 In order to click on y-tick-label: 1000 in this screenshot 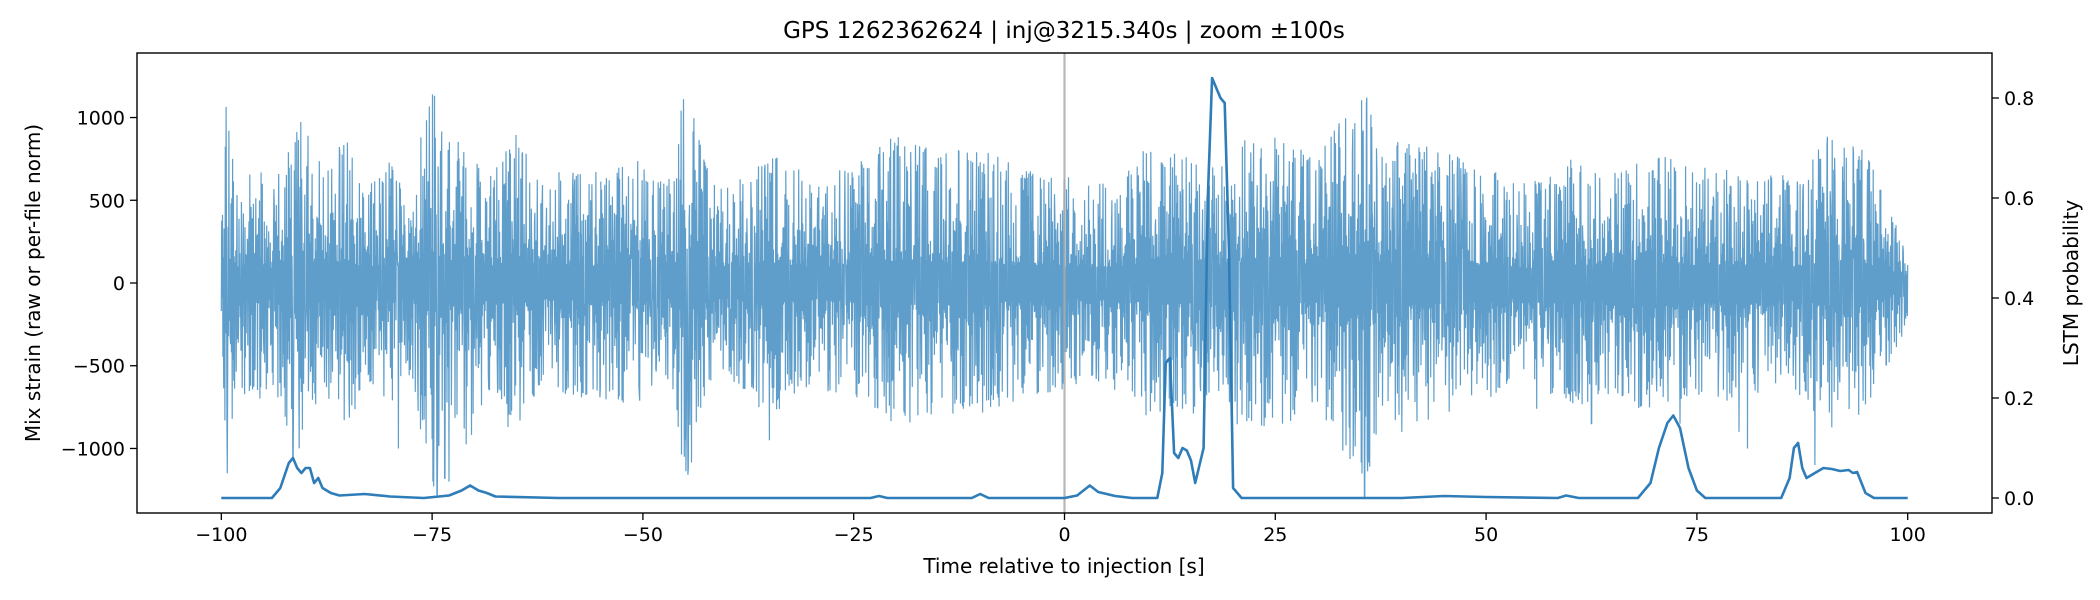, I will do `click(101, 119)`.